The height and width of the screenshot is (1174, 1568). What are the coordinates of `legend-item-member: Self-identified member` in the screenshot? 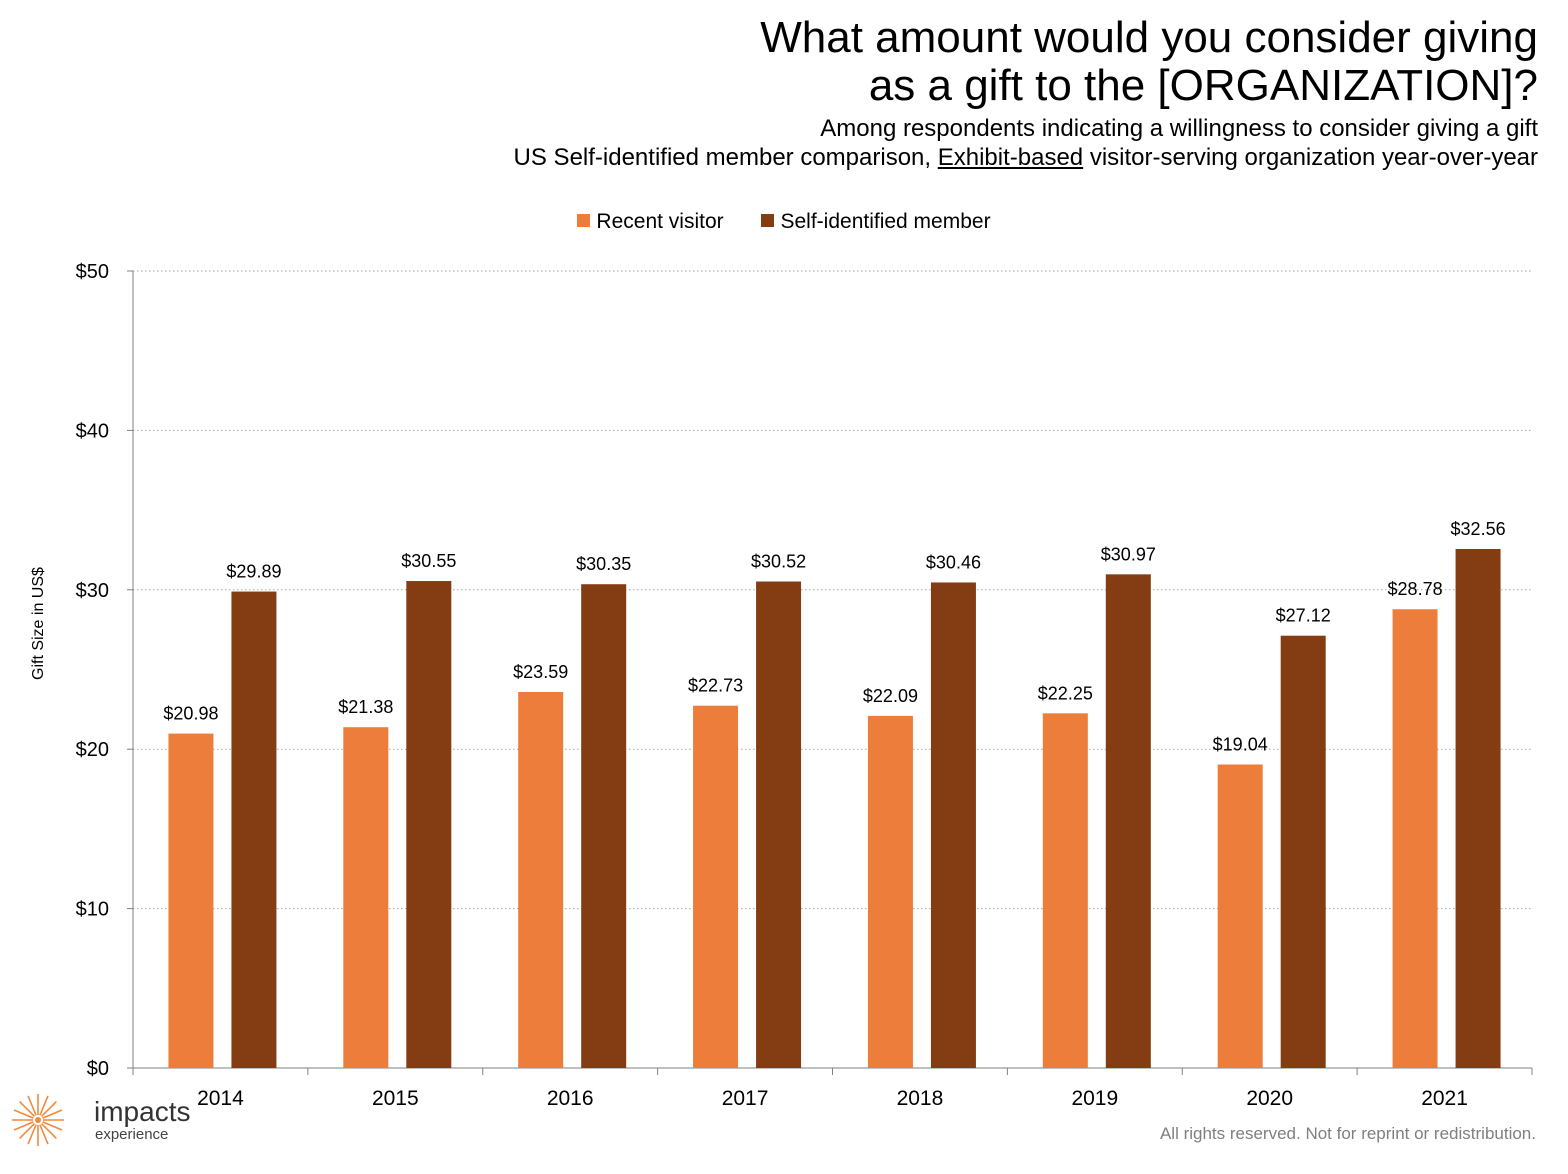 It's located at (876, 222).